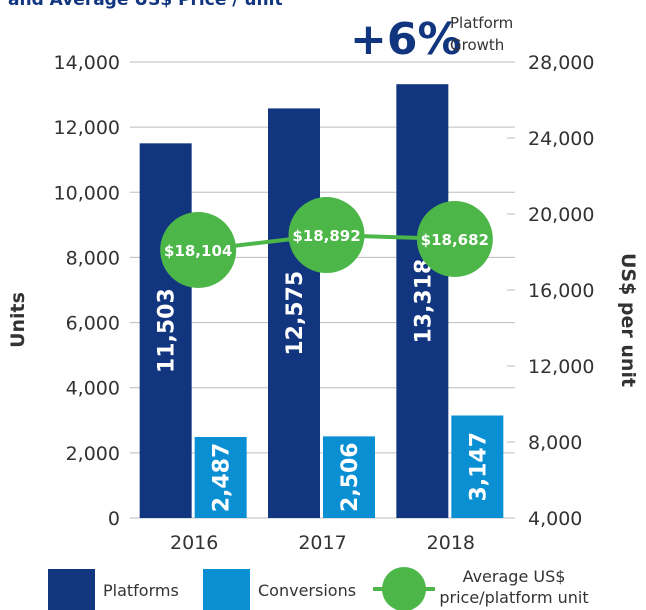  What do you see at coordinates (87, 63) in the screenshot?
I see `y-tick-label: 14,000` at bounding box center [87, 63].